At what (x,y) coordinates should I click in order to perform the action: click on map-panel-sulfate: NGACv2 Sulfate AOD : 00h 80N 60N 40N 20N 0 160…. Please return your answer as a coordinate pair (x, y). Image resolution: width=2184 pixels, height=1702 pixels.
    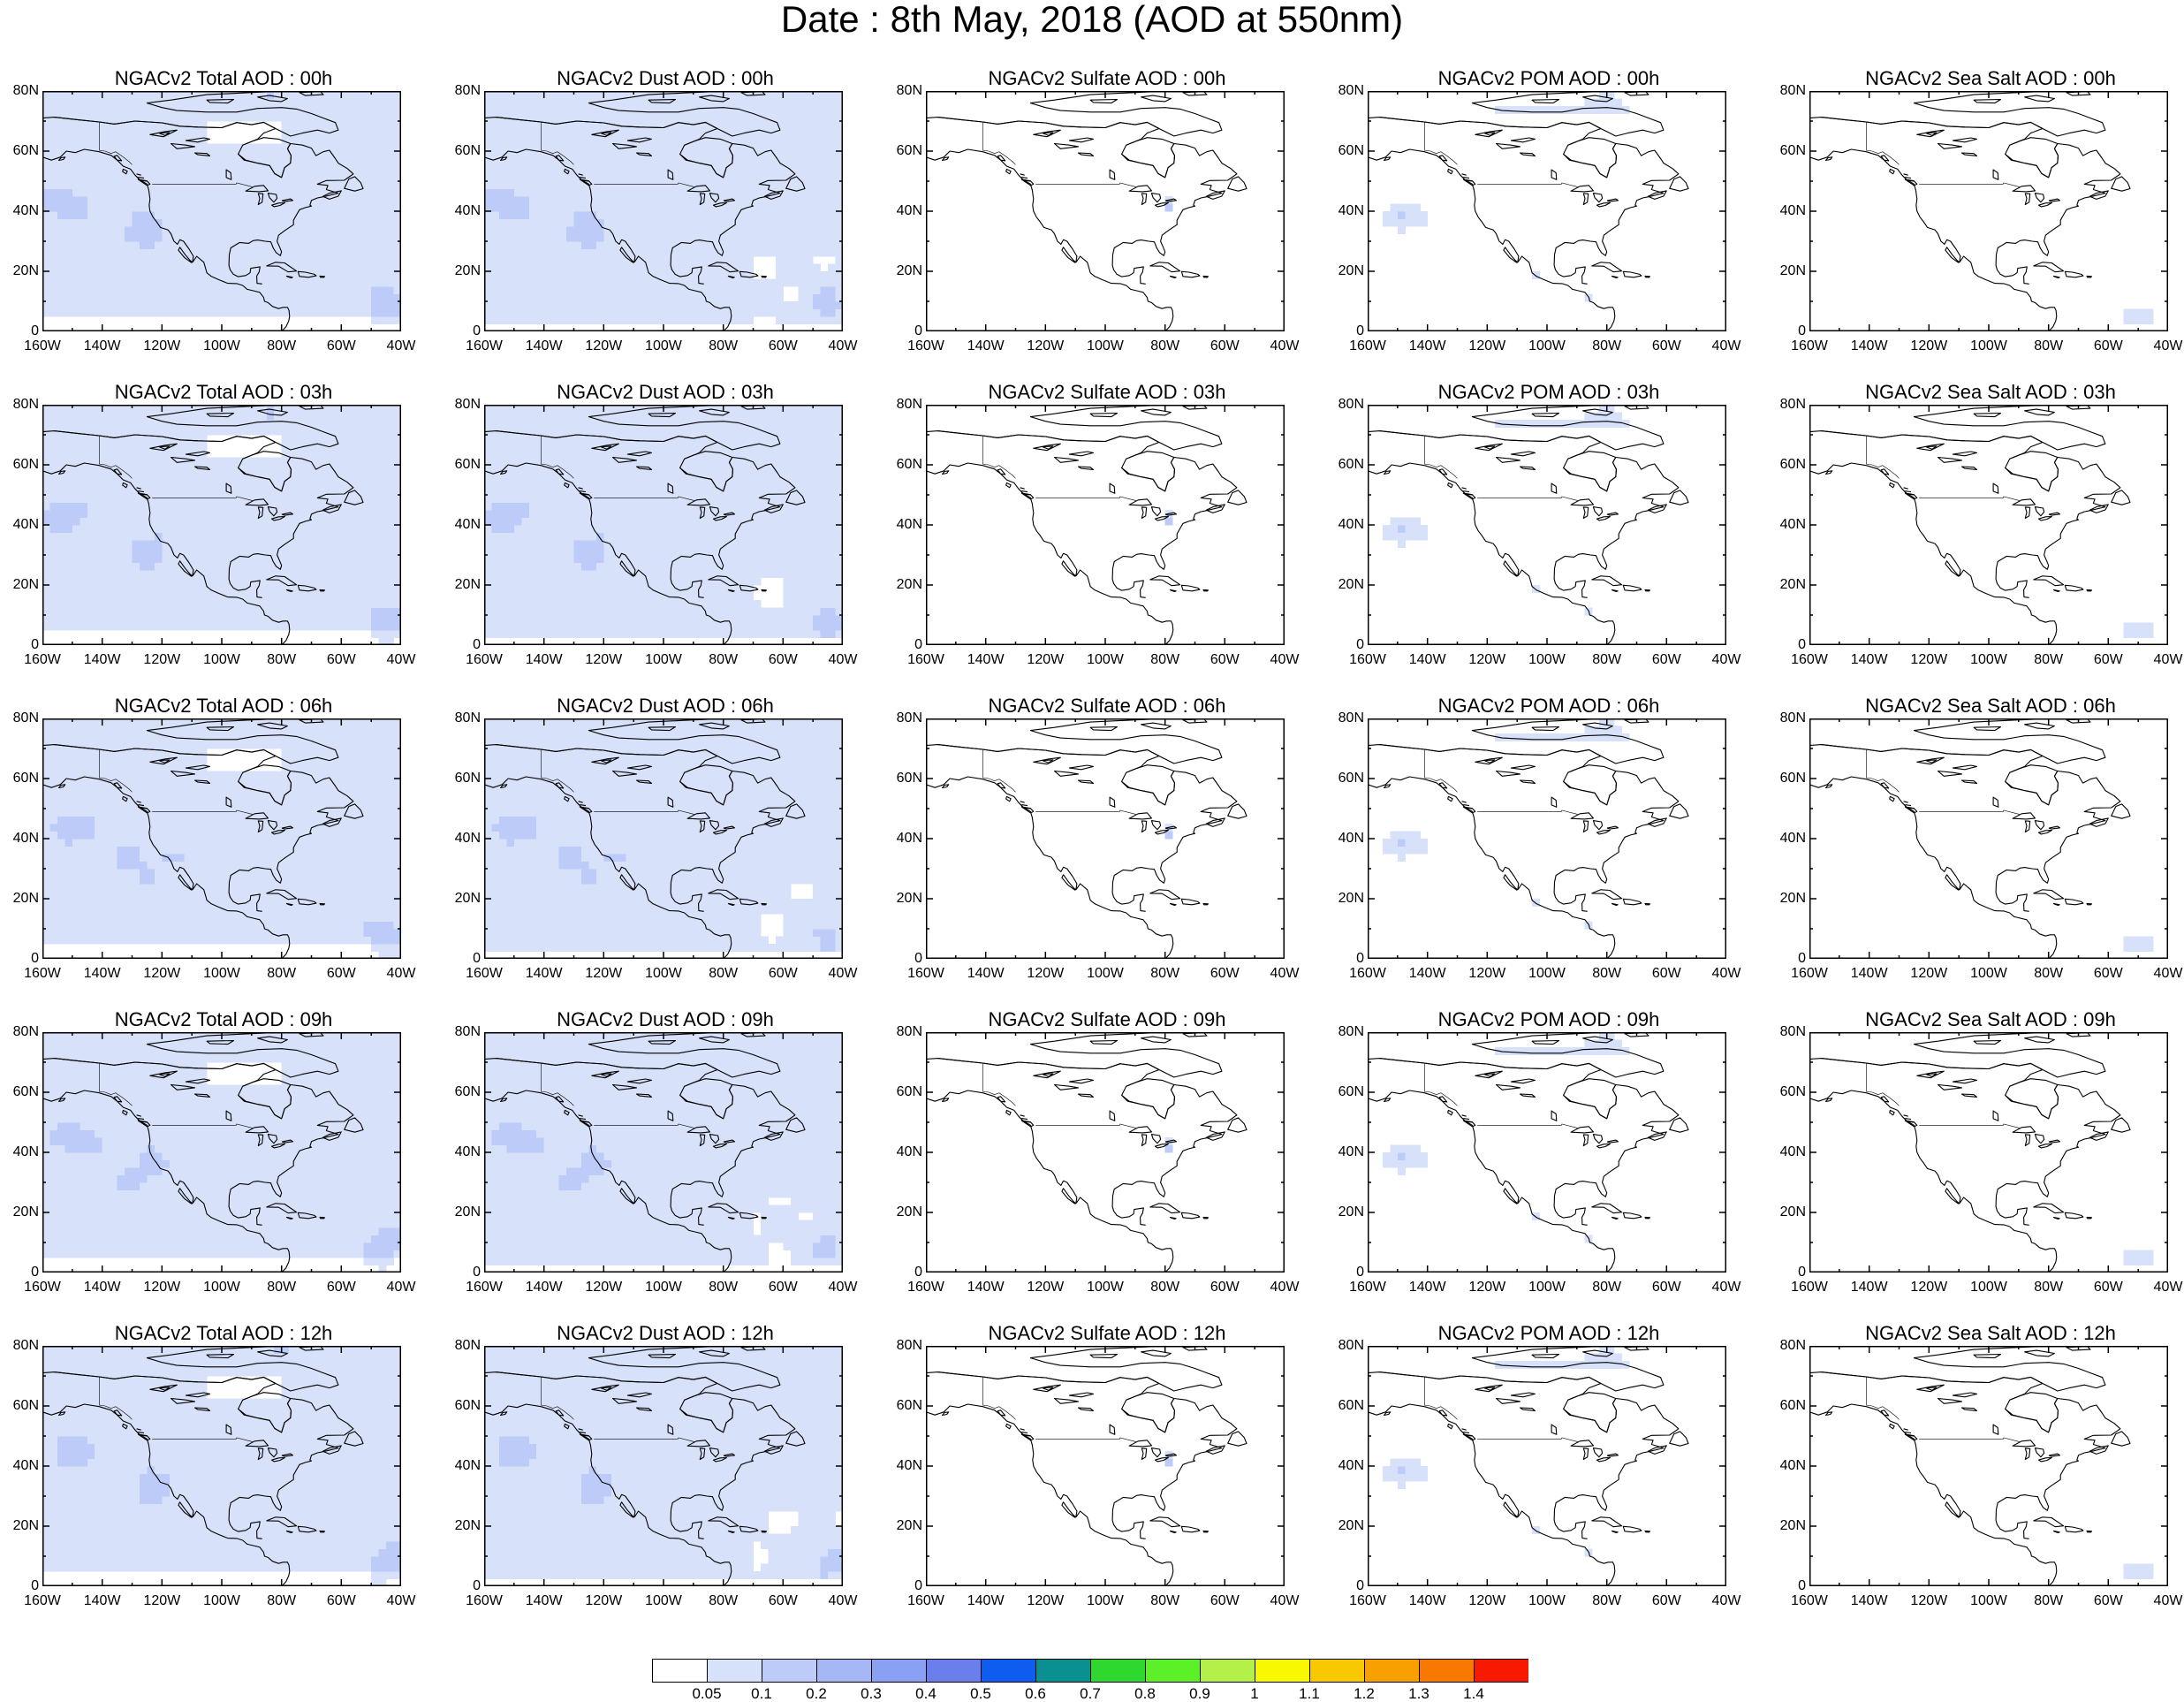
    Looking at the image, I should click on (1104, 218).